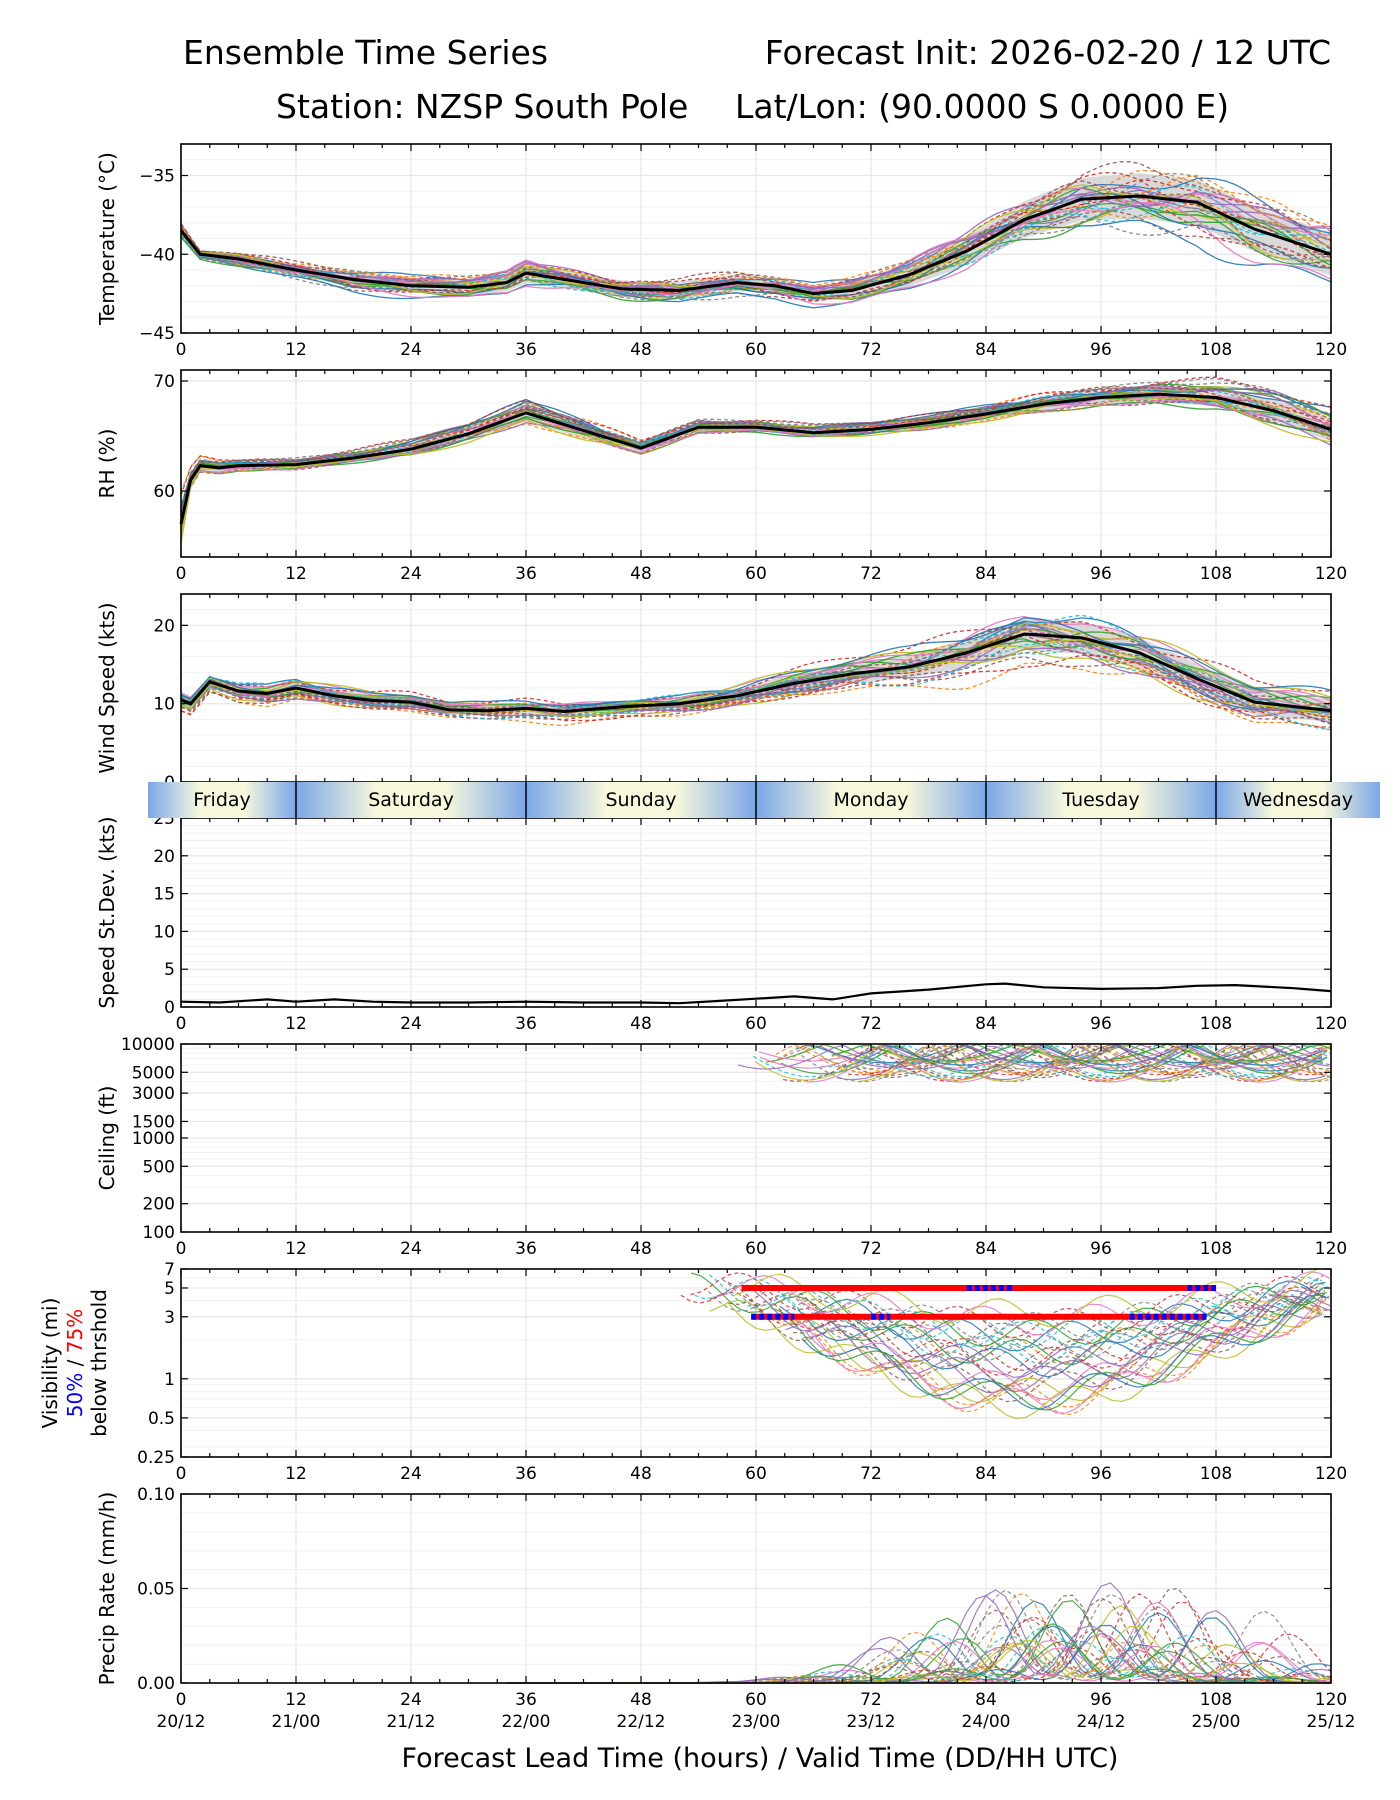 The image size is (1400, 1800). What do you see at coordinates (169, 1008) in the screenshot?
I see `y-tick-label: 0` at bounding box center [169, 1008].